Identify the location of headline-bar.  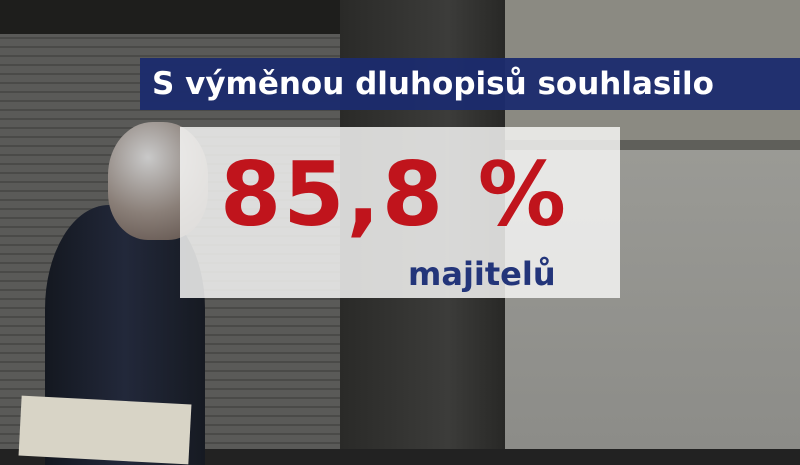
(470, 84).